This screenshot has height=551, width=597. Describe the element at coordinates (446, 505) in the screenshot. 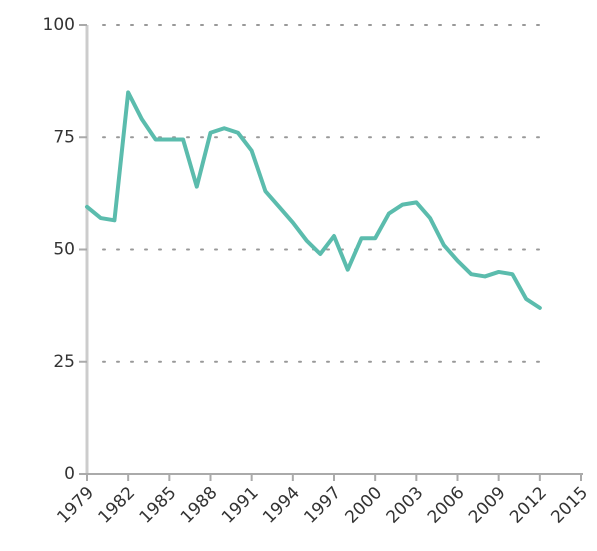

I see `x-tick-label: 2006` at that location.